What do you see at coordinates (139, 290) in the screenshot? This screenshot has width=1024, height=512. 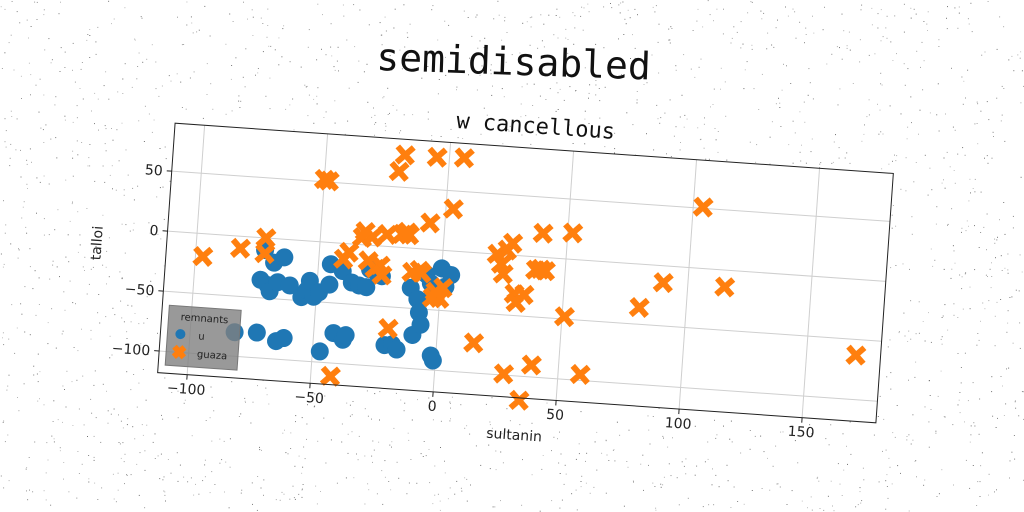 I see `y-tick-label: −50` at bounding box center [139, 290].